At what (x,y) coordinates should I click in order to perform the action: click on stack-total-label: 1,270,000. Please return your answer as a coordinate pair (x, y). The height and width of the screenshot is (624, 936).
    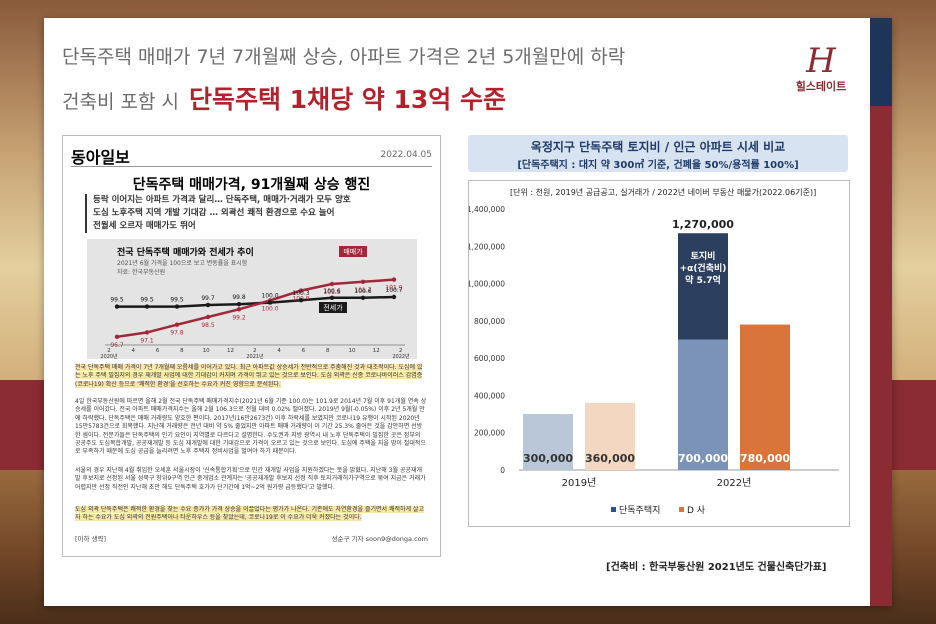
    Looking at the image, I should click on (703, 224).